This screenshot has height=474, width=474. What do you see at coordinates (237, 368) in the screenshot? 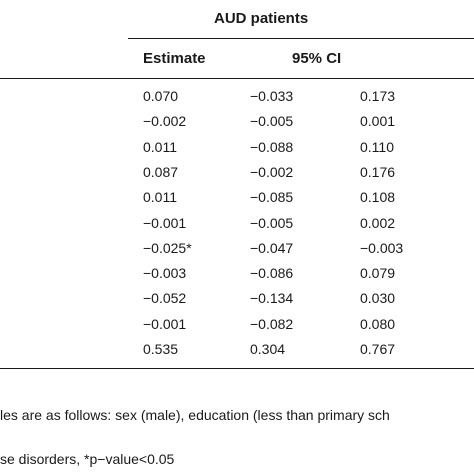
I see `table-bottom-rule` at bounding box center [237, 368].